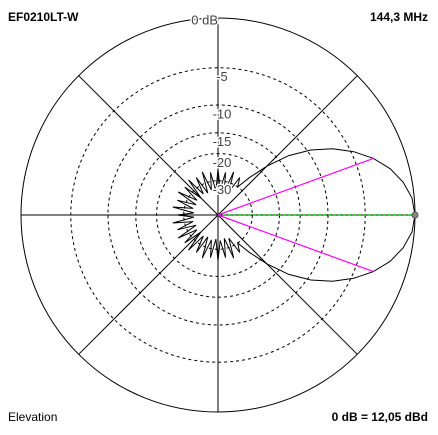  What do you see at coordinates (399, 17) in the screenshot?
I see `frequency: 144,3 MHz` at bounding box center [399, 17].